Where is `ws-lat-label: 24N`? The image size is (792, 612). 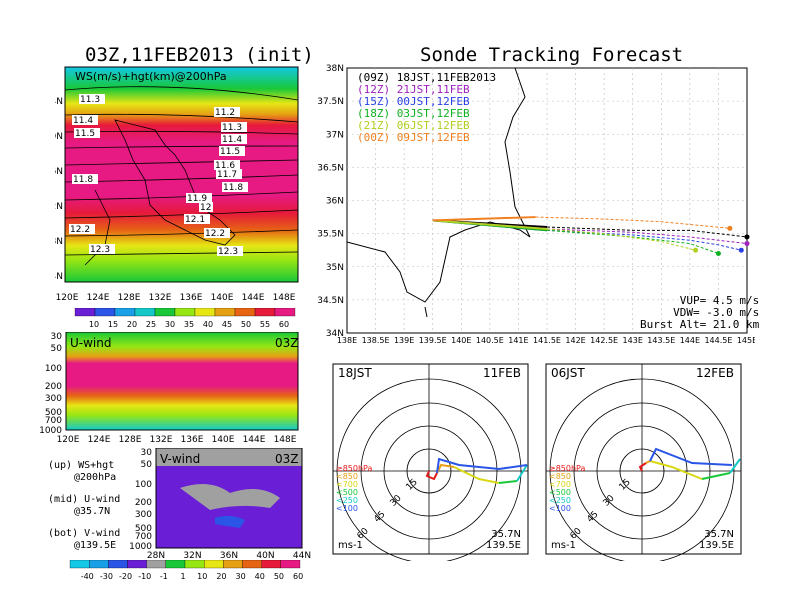 ws-lat-label: 24N is located at coordinates (59, 277).